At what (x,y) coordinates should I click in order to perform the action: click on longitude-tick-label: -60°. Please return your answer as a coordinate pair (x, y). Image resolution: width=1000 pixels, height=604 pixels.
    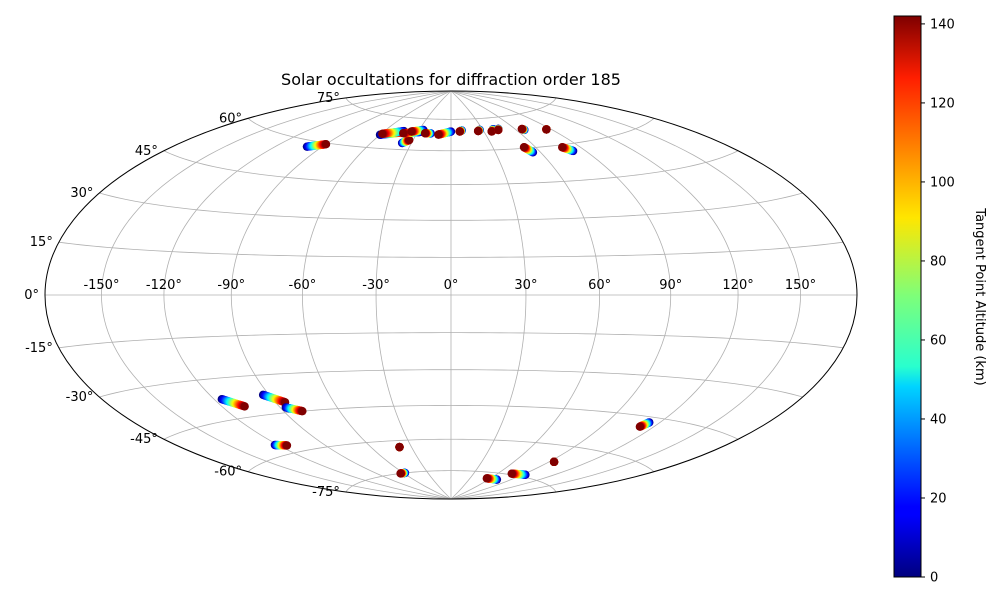
    Looking at the image, I should click on (303, 285).